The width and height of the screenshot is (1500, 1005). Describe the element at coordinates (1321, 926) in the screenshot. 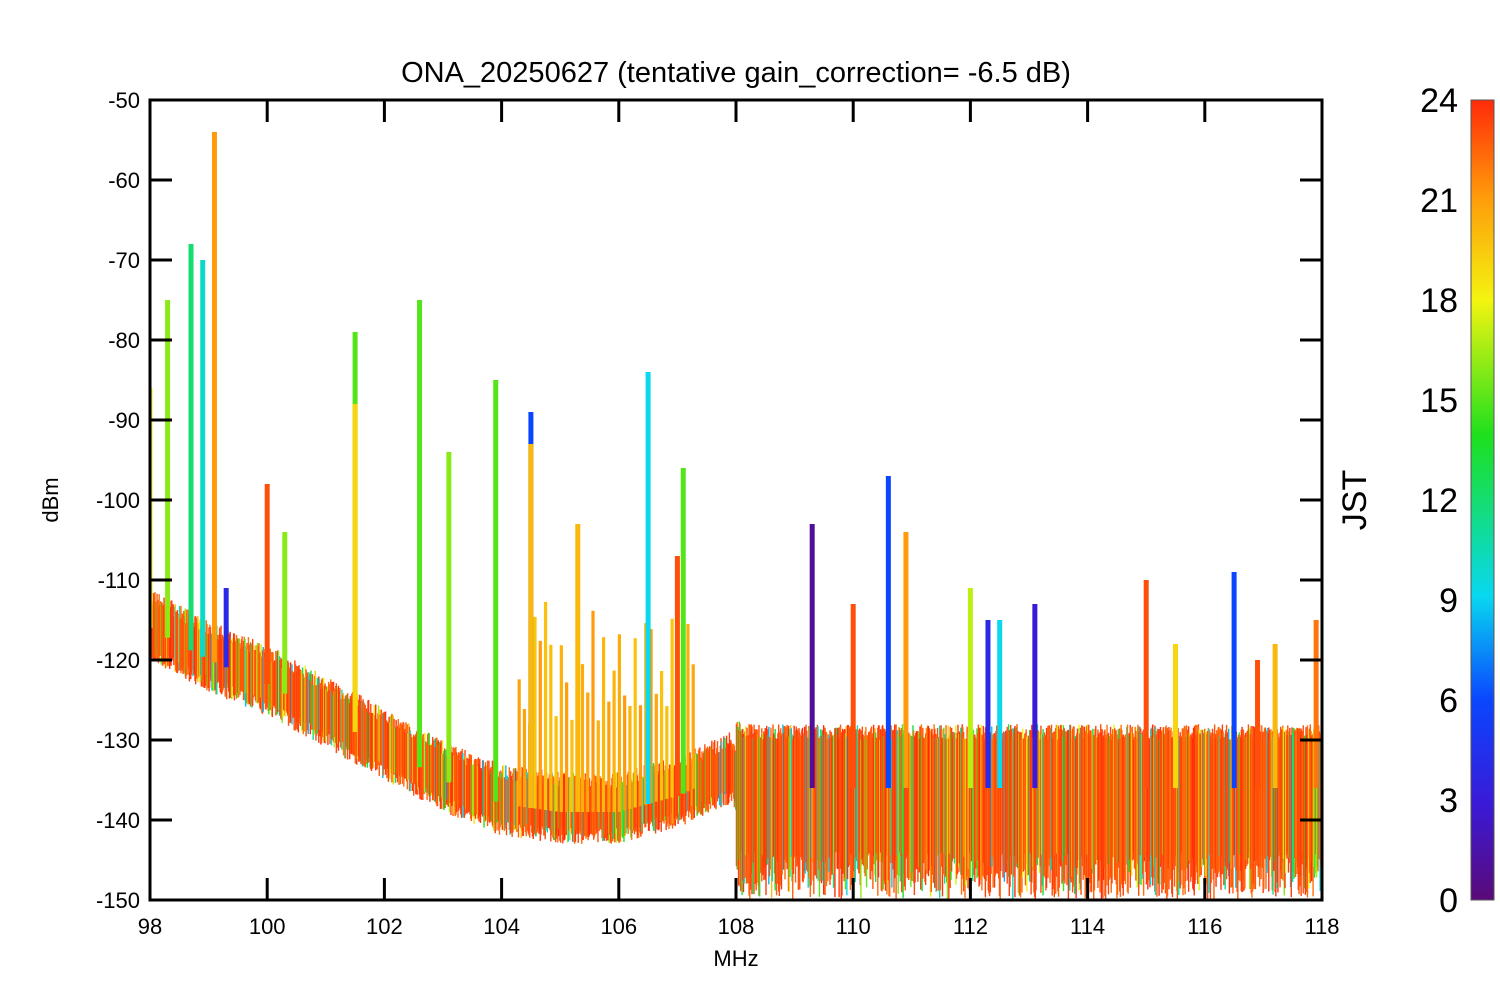

I see `x-tick-label: 118` at that location.